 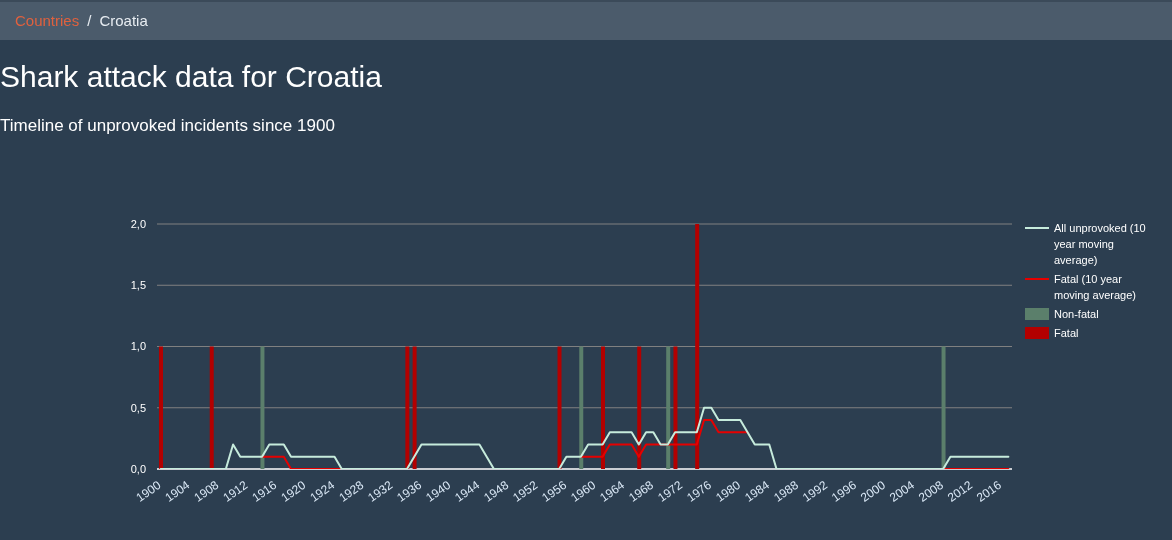 I want to click on y-tick-label: 2,0, so click(x=138, y=223).